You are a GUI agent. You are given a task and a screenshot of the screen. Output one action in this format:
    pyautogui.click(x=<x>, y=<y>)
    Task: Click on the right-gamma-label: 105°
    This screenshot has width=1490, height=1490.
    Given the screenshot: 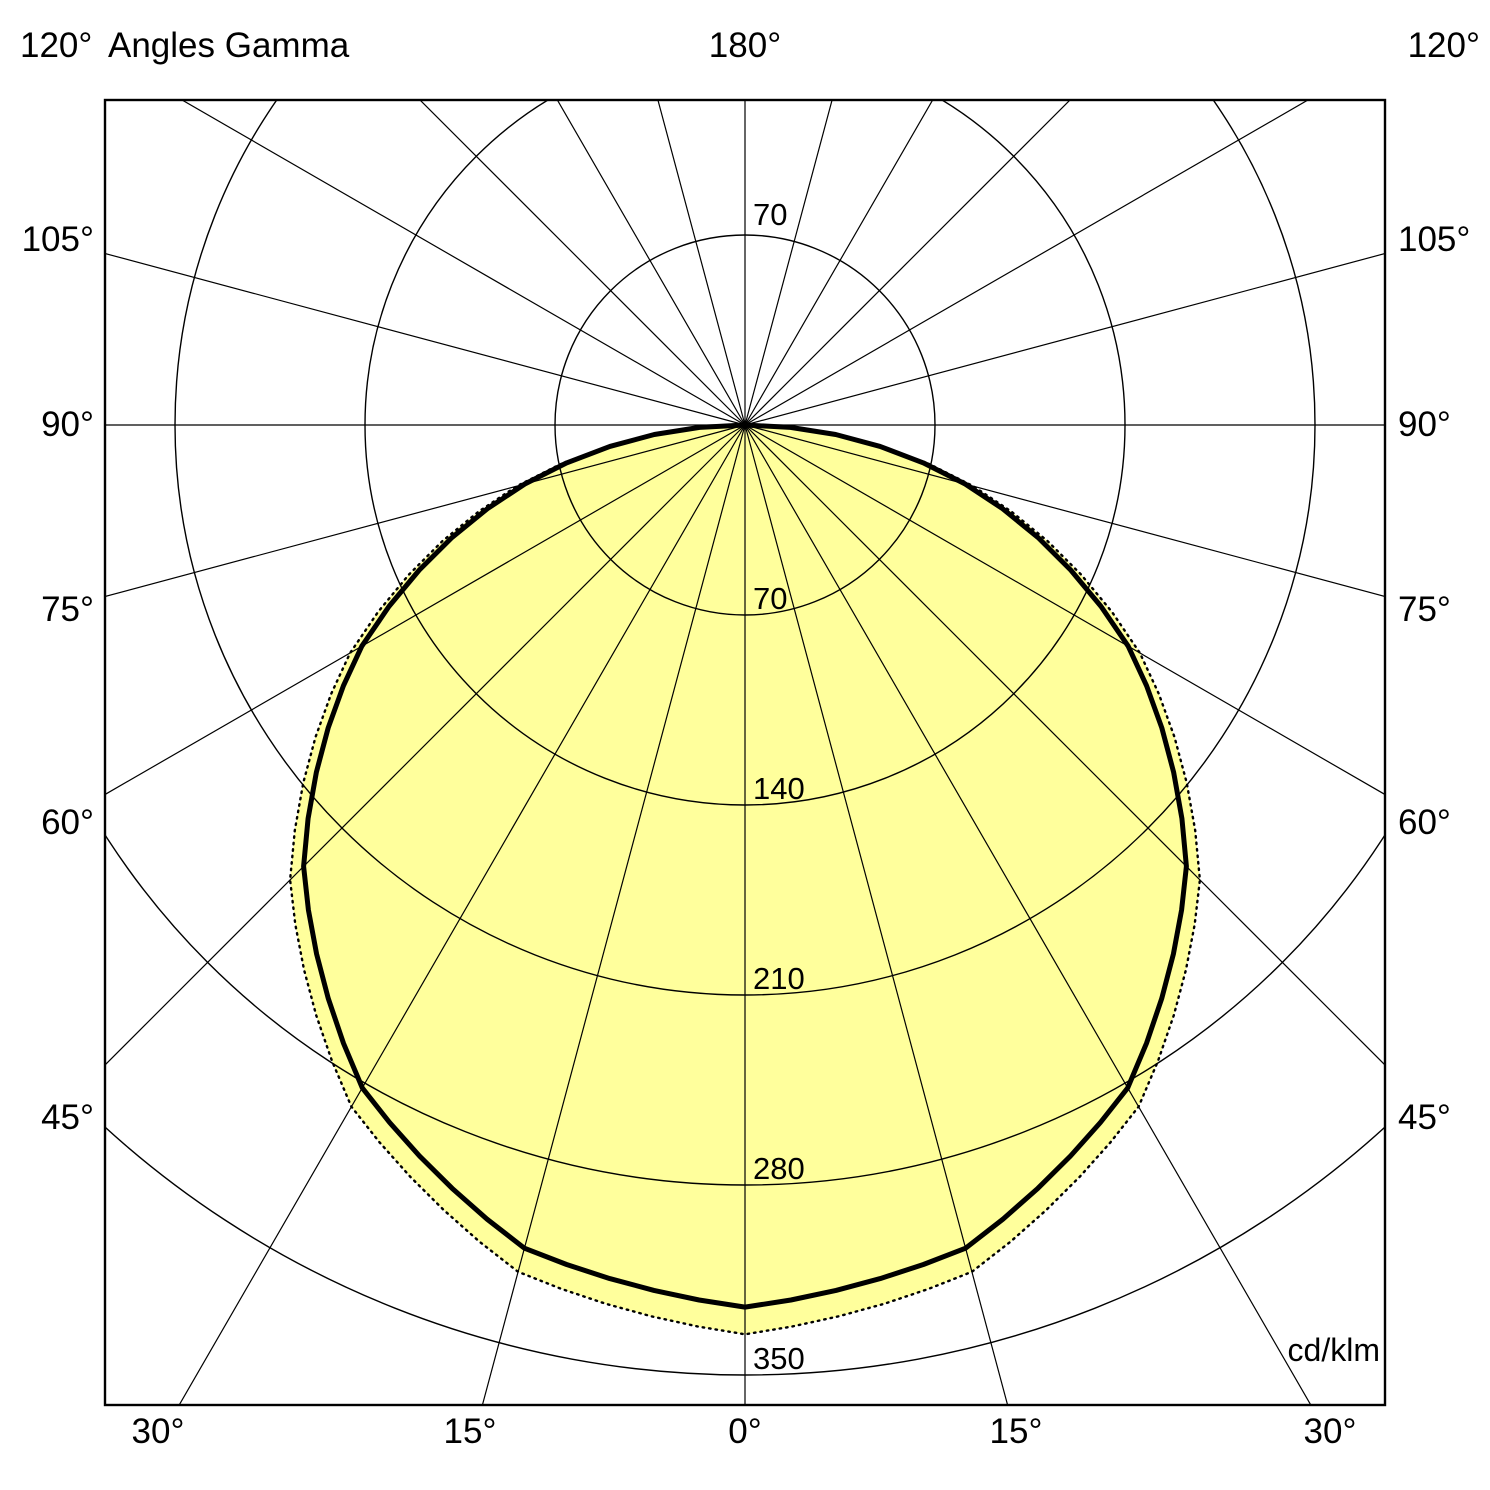 What is the action you would take?
    pyautogui.click(x=1434, y=239)
    